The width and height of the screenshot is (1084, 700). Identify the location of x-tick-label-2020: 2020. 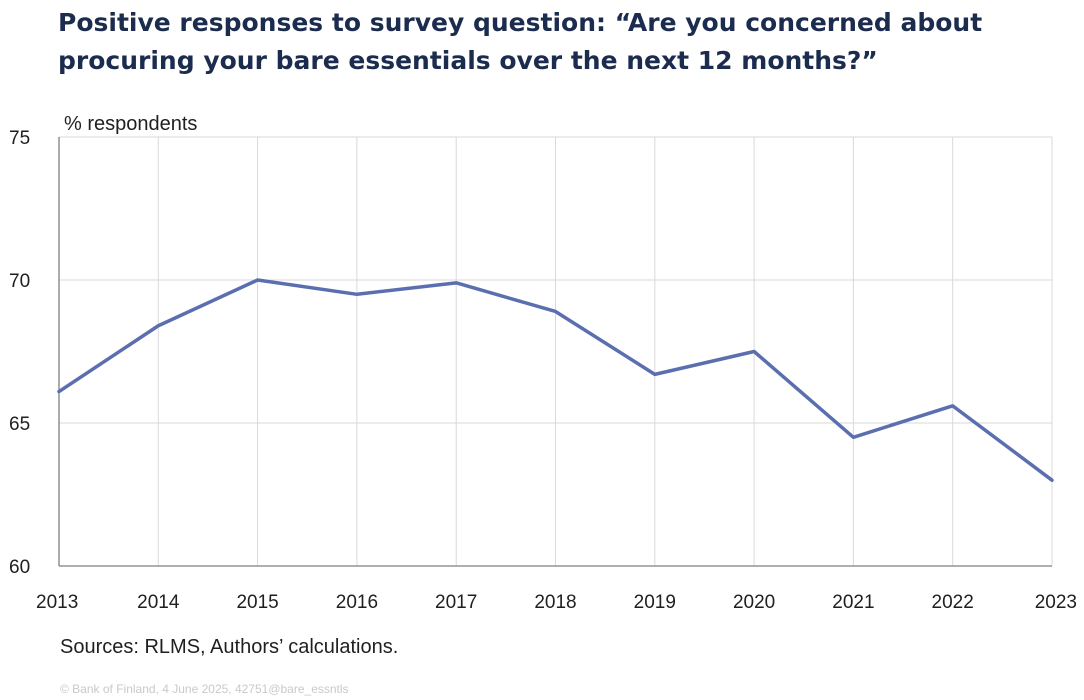
(754, 602).